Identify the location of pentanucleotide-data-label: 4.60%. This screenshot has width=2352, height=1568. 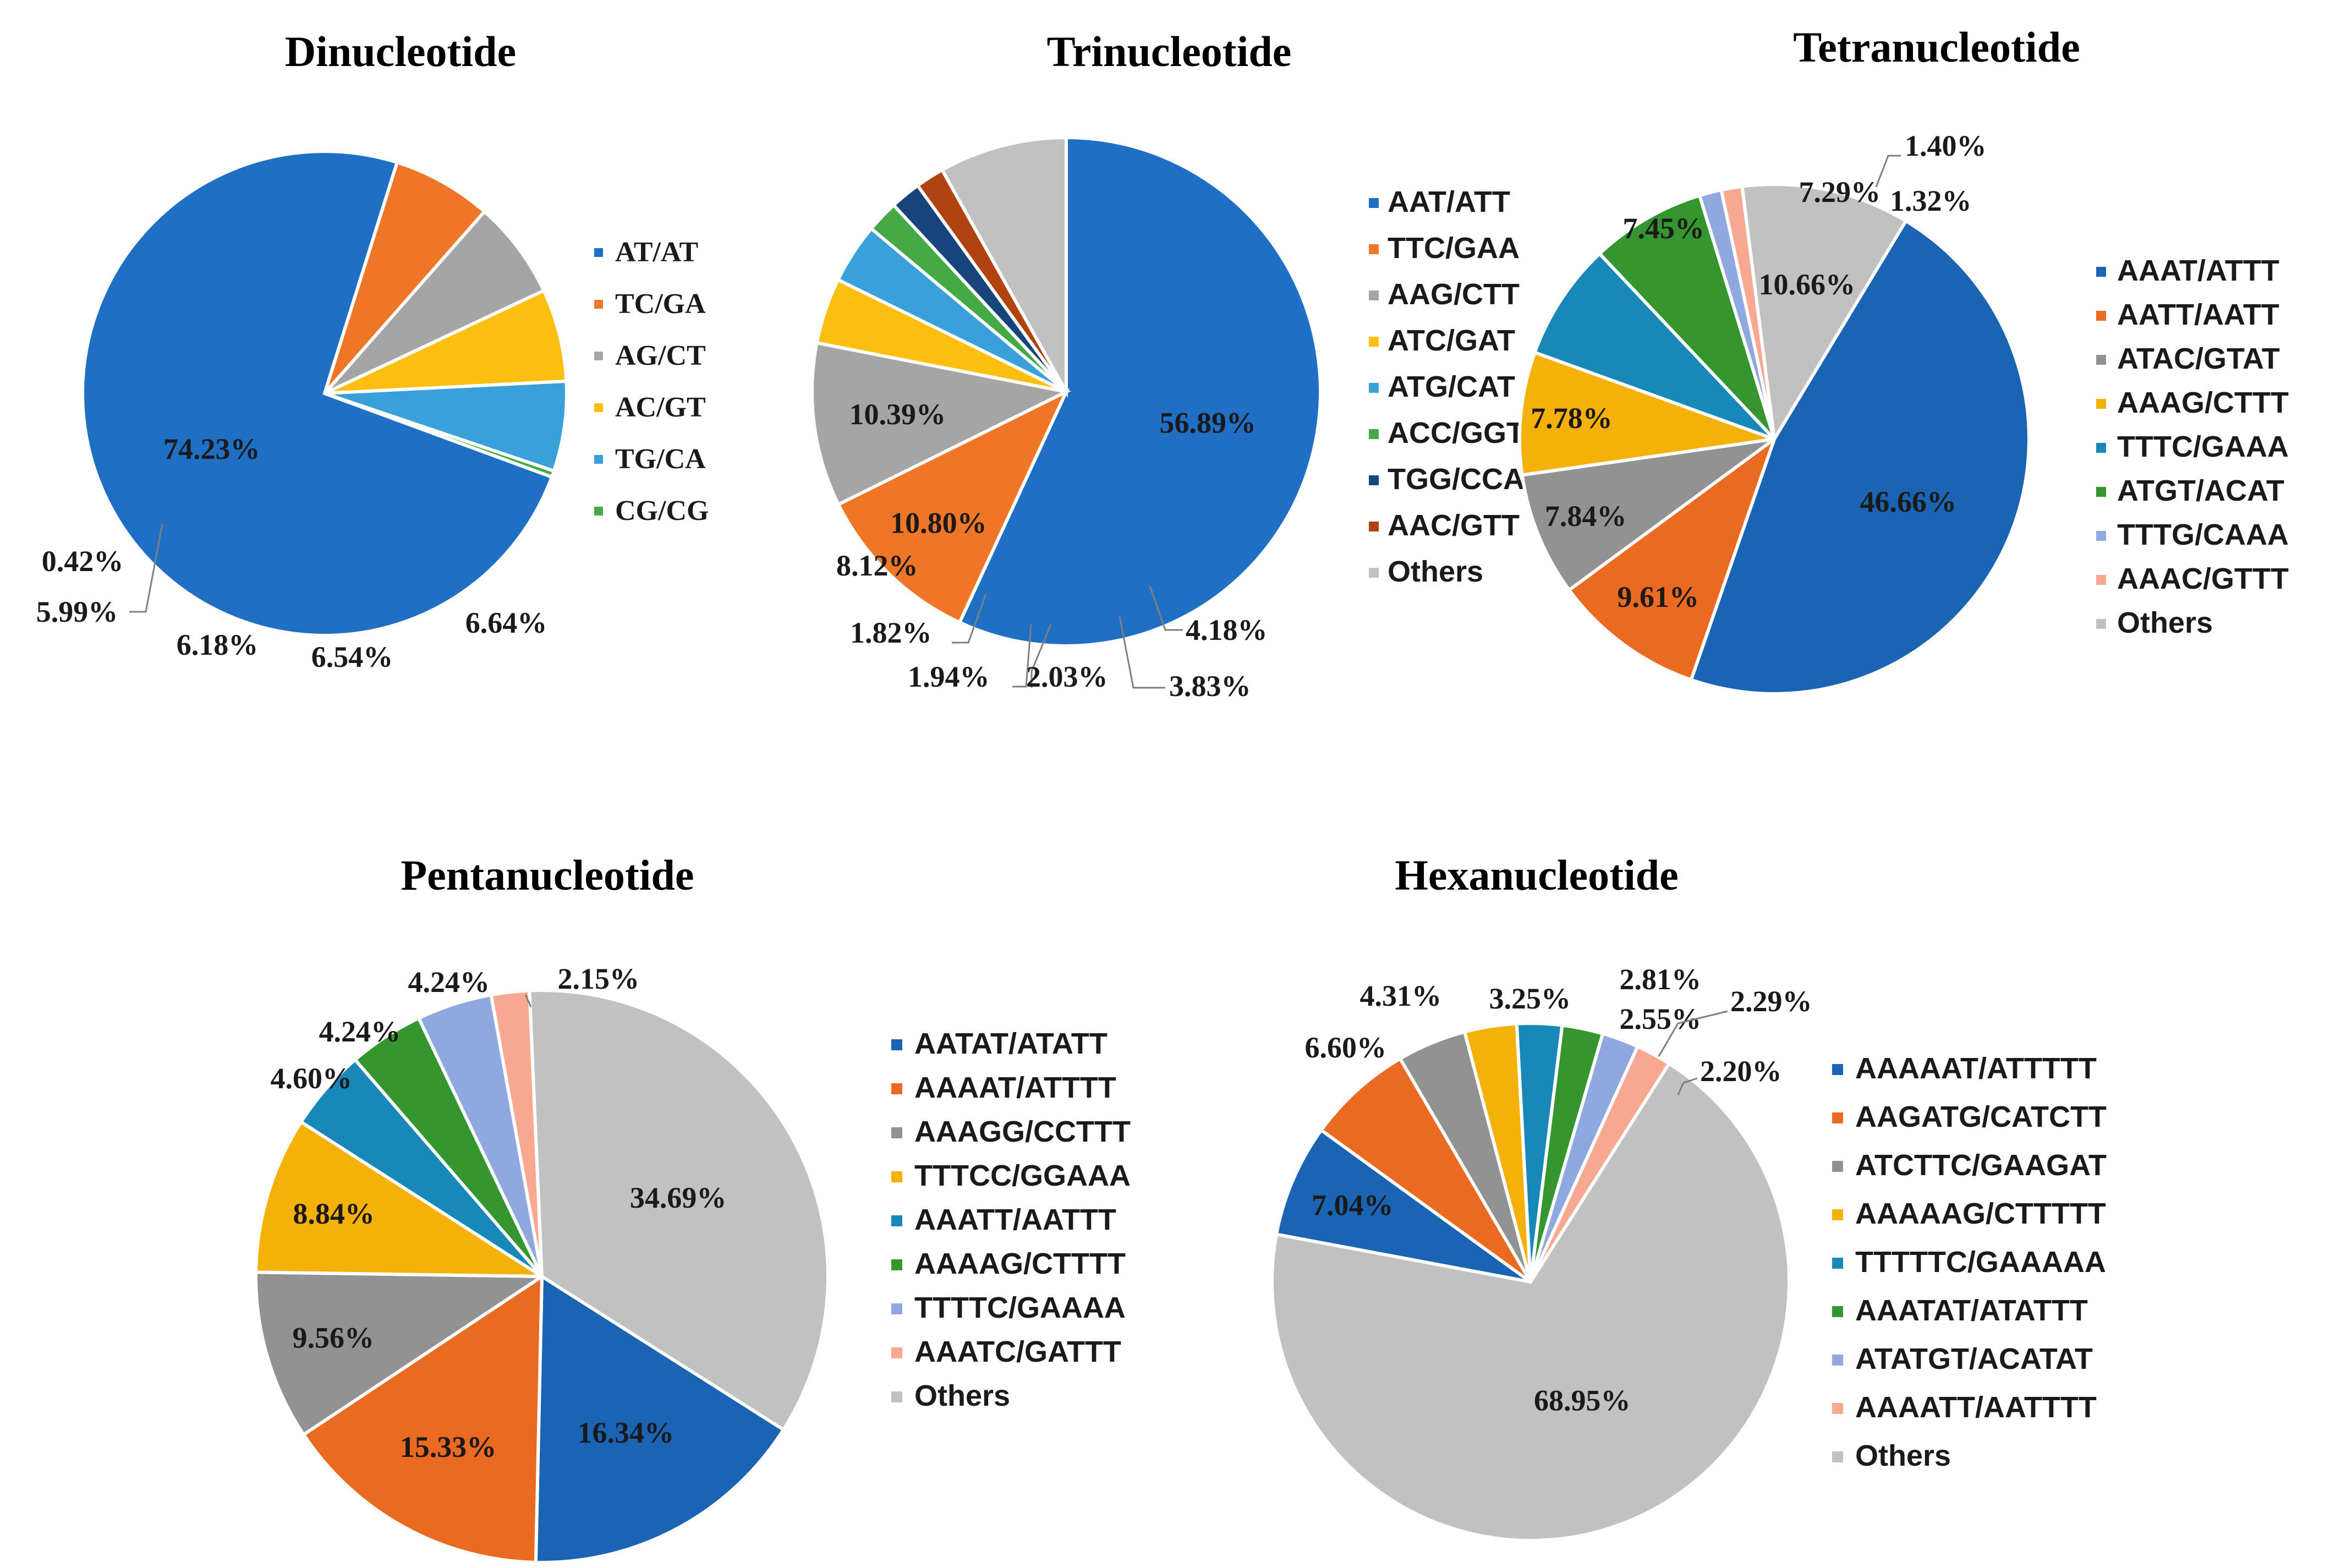
(312, 1078).